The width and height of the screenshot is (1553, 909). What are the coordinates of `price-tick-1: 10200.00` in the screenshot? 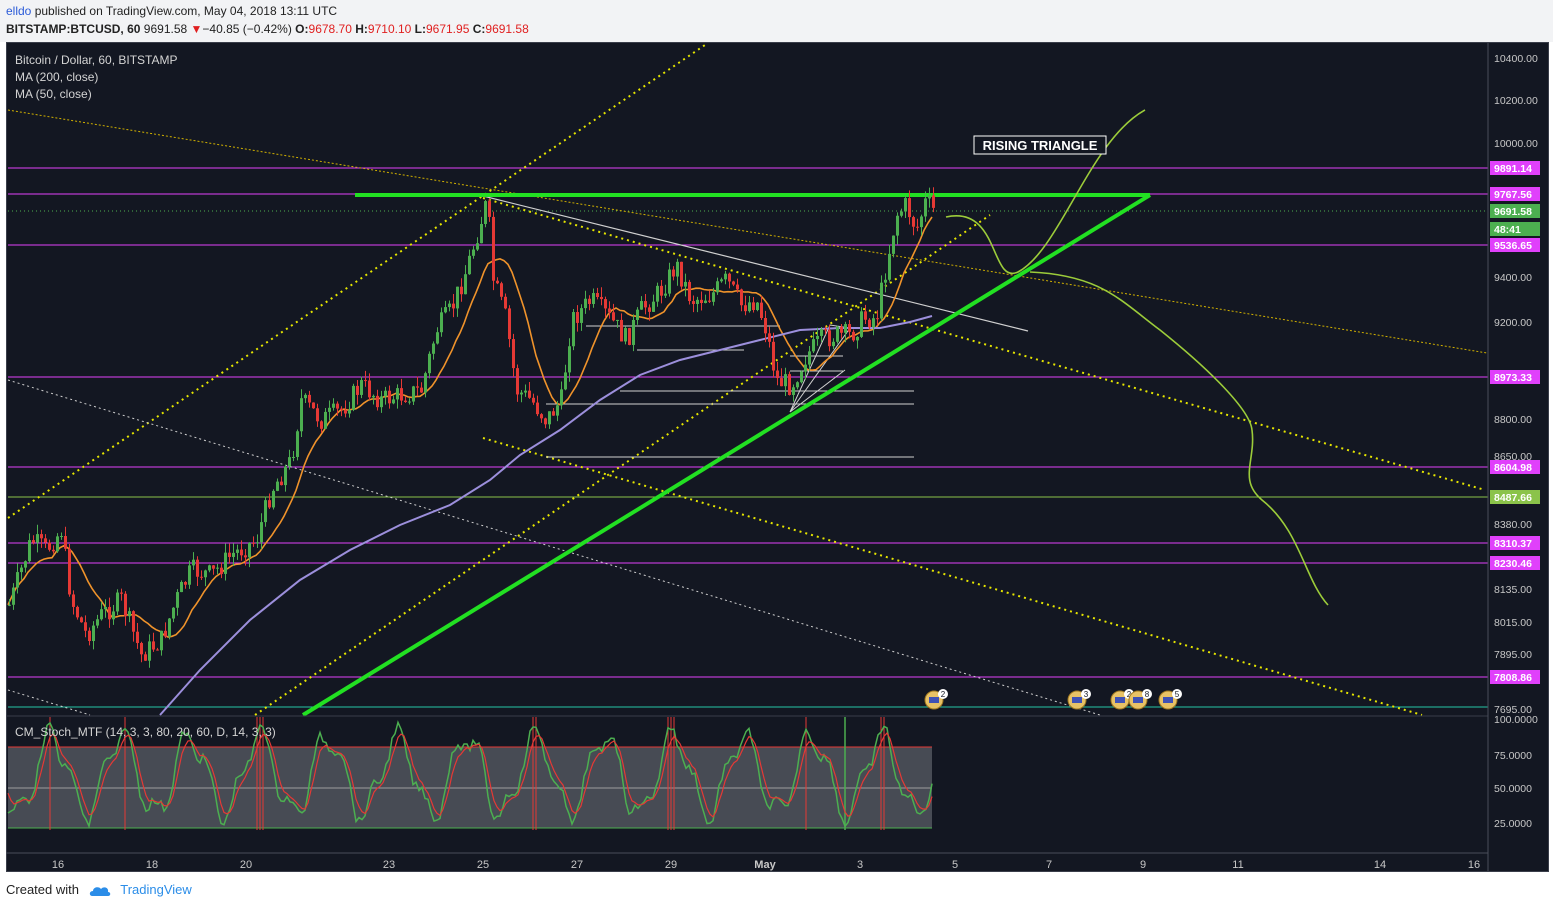 It's located at (1516, 101).